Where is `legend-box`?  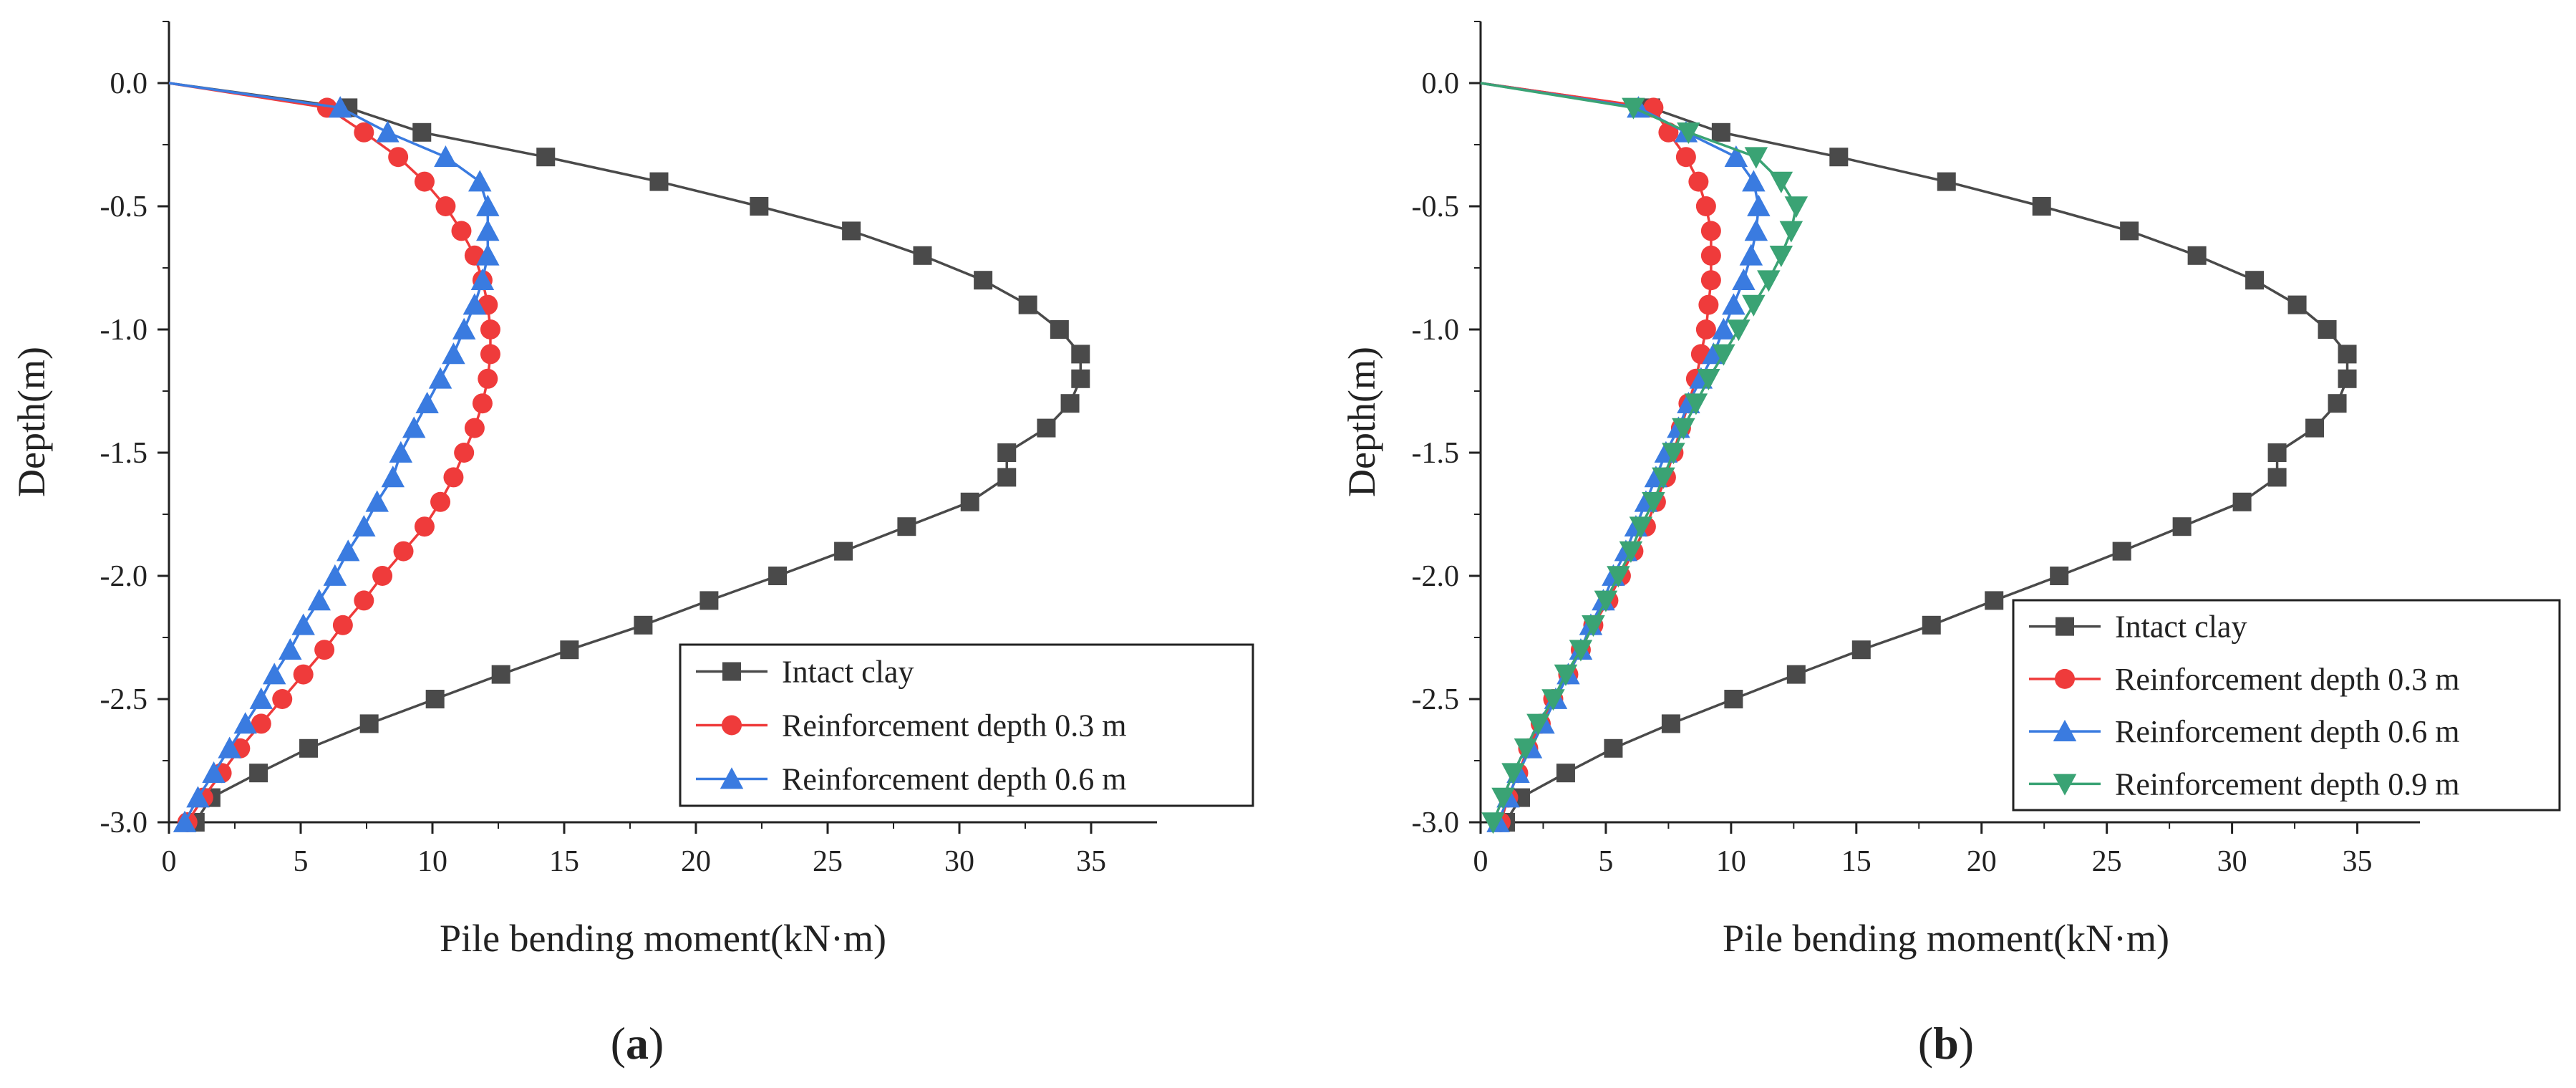 legend-box is located at coordinates (2286, 706).